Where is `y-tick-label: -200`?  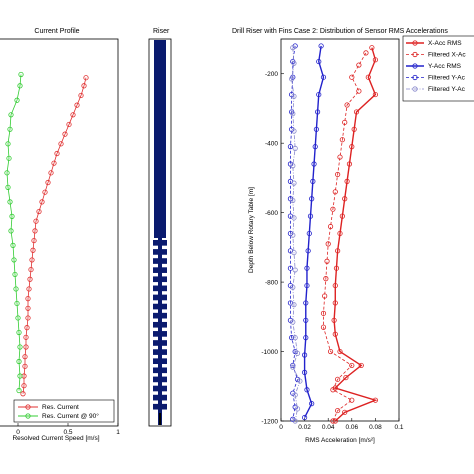
y-tick-label: -200 is located at coordinates (271, 74).